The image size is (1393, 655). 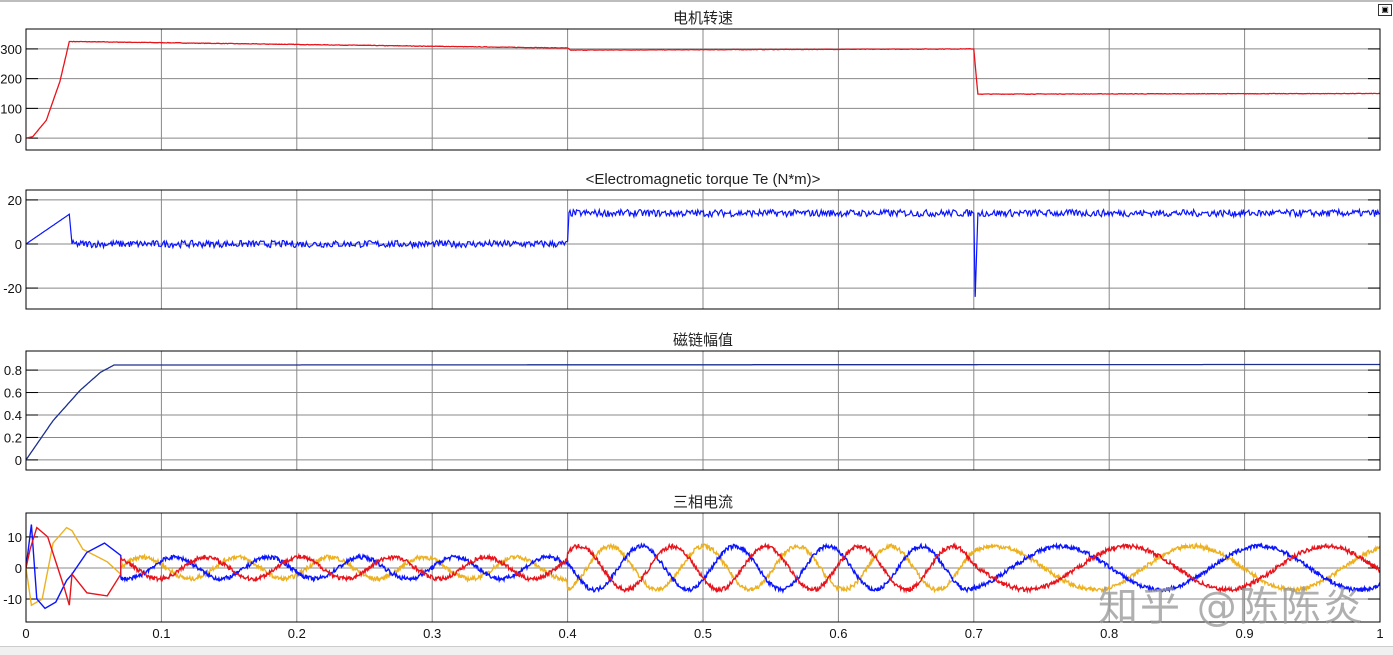 I want to click on x-tick-label: 0, so click(x=25, y=633).